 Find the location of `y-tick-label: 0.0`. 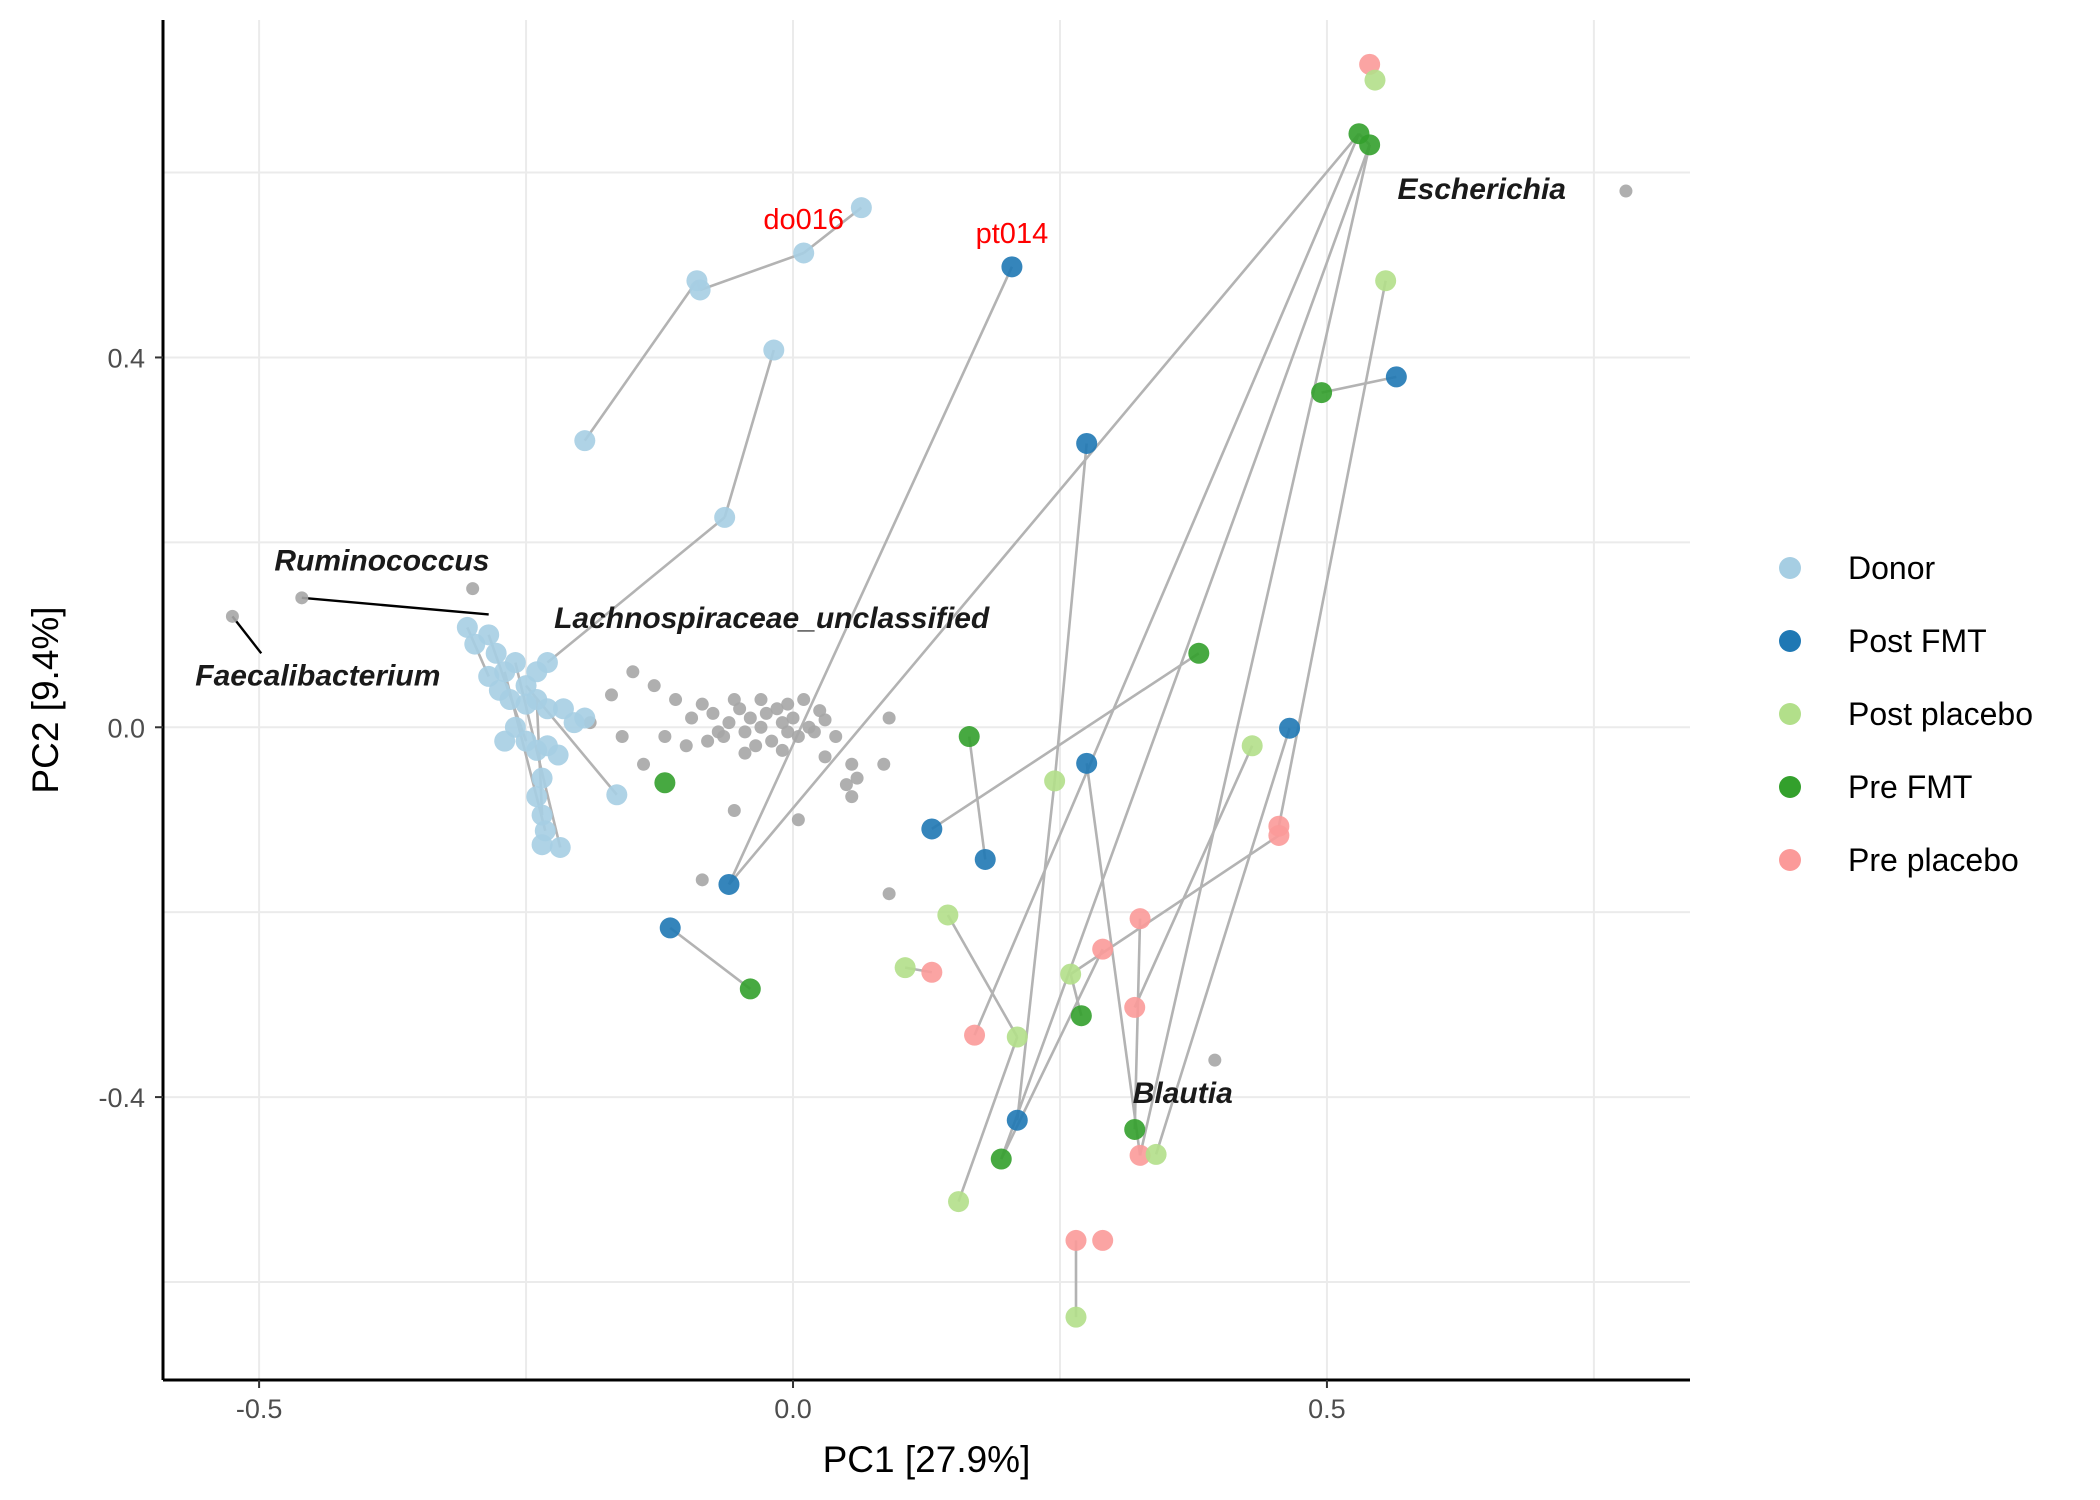

y-tick-label: 0.0 is located at coordinates (126, 728).